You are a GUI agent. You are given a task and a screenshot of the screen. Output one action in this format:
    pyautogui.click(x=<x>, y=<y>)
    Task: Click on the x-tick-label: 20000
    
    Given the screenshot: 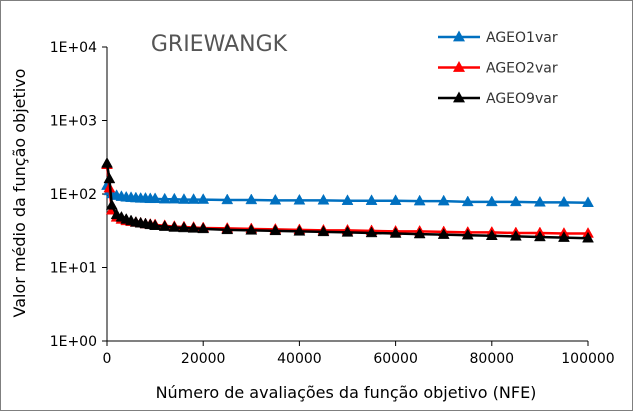 What is the action you would take?
    pyautogui.click(x=203, y=359)
    